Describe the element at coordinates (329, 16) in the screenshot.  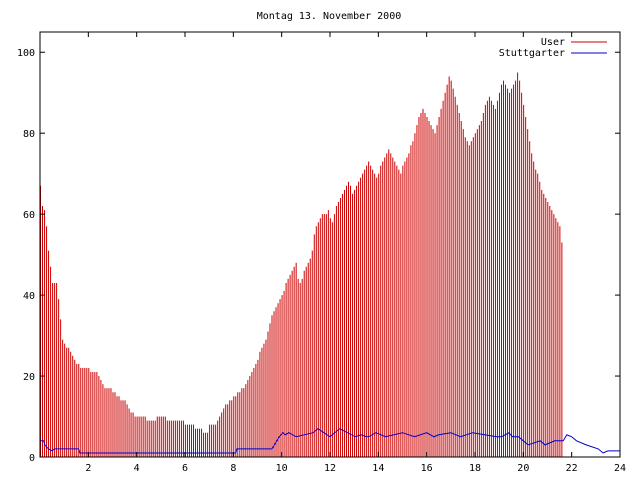
I see `chart-title: Montag 13. November 2000` at that location.